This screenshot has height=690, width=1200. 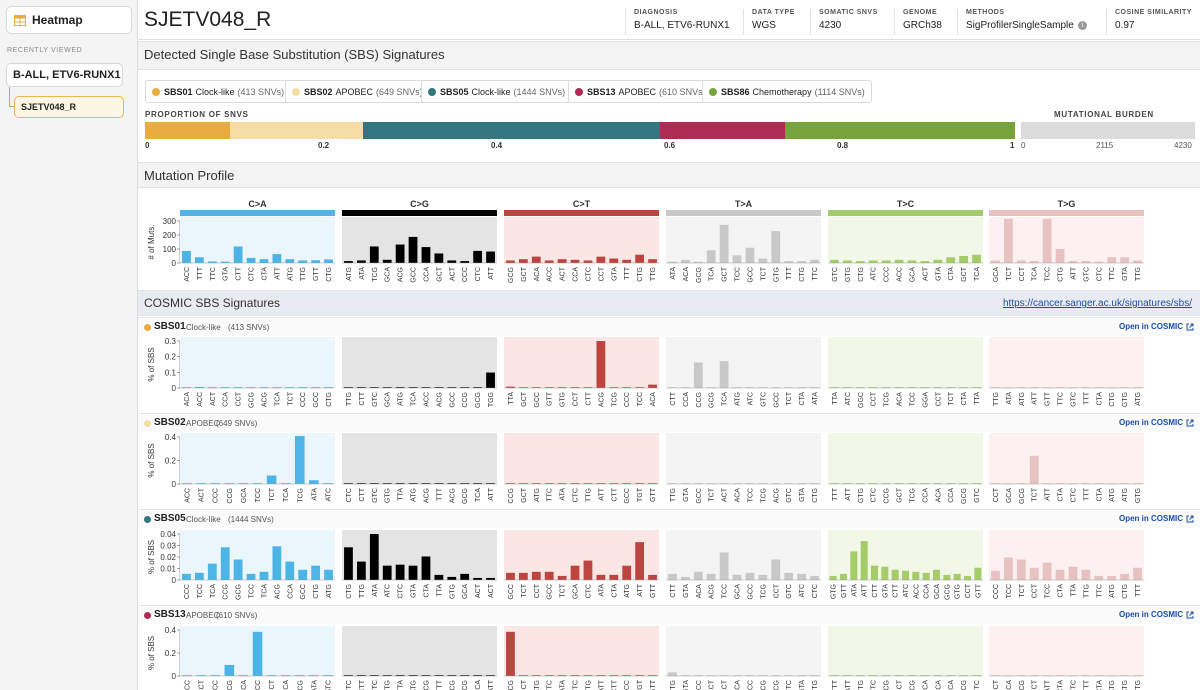 I want to click on x-tick-label: GGA, so click(x=925, y=400).